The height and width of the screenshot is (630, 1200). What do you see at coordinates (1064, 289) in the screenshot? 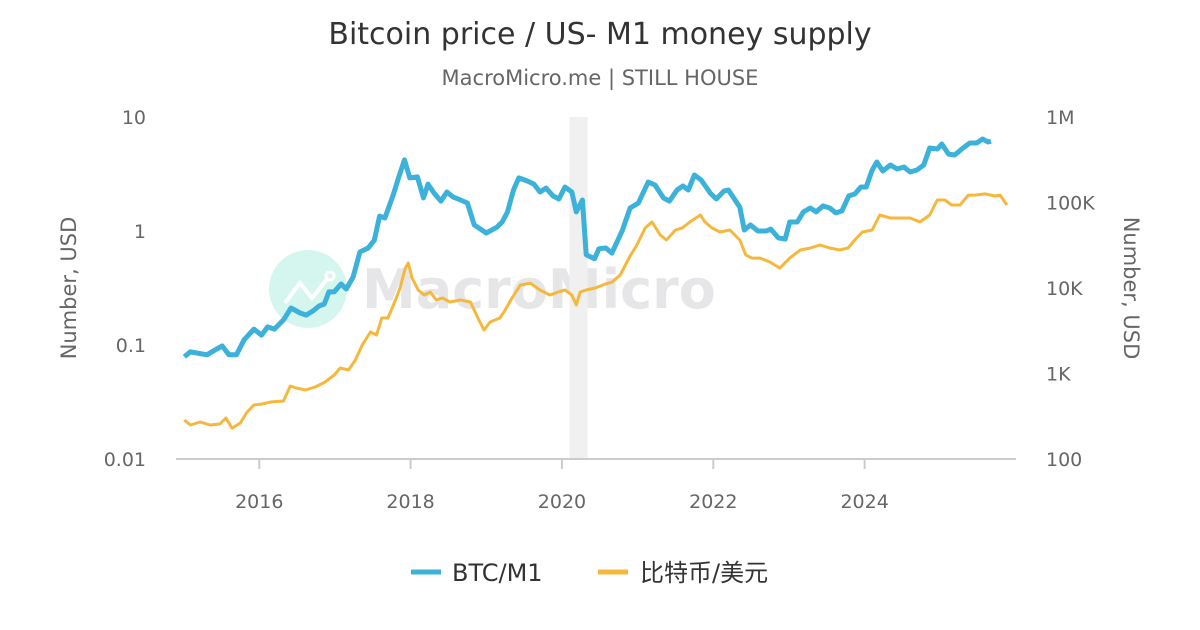
I see `y-right-tick-label: 10K` at bounding box center [1064, 289].